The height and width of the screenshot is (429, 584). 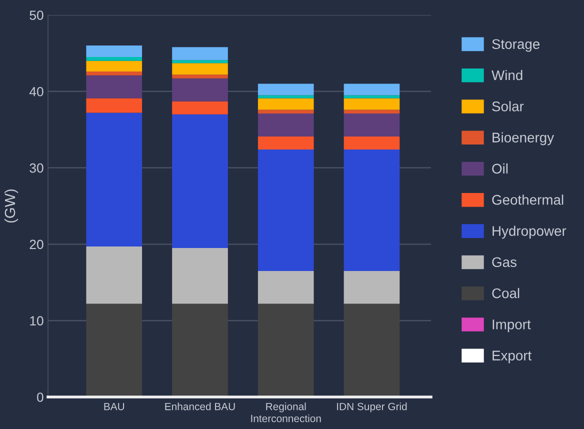 I want to click on y-axis-title: (GW), so click(x=11, y=206).